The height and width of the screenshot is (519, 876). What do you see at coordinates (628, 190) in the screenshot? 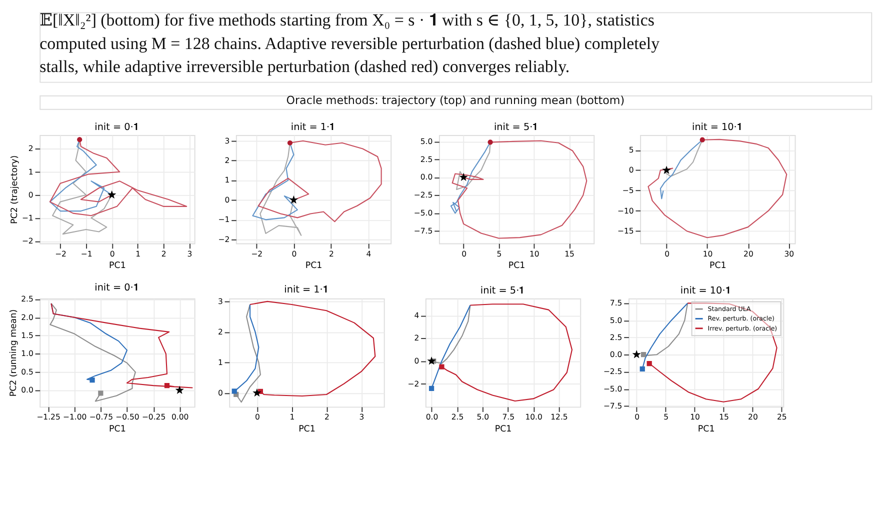
I see `y-tick-label: −5` at bounding box center [628, 190].